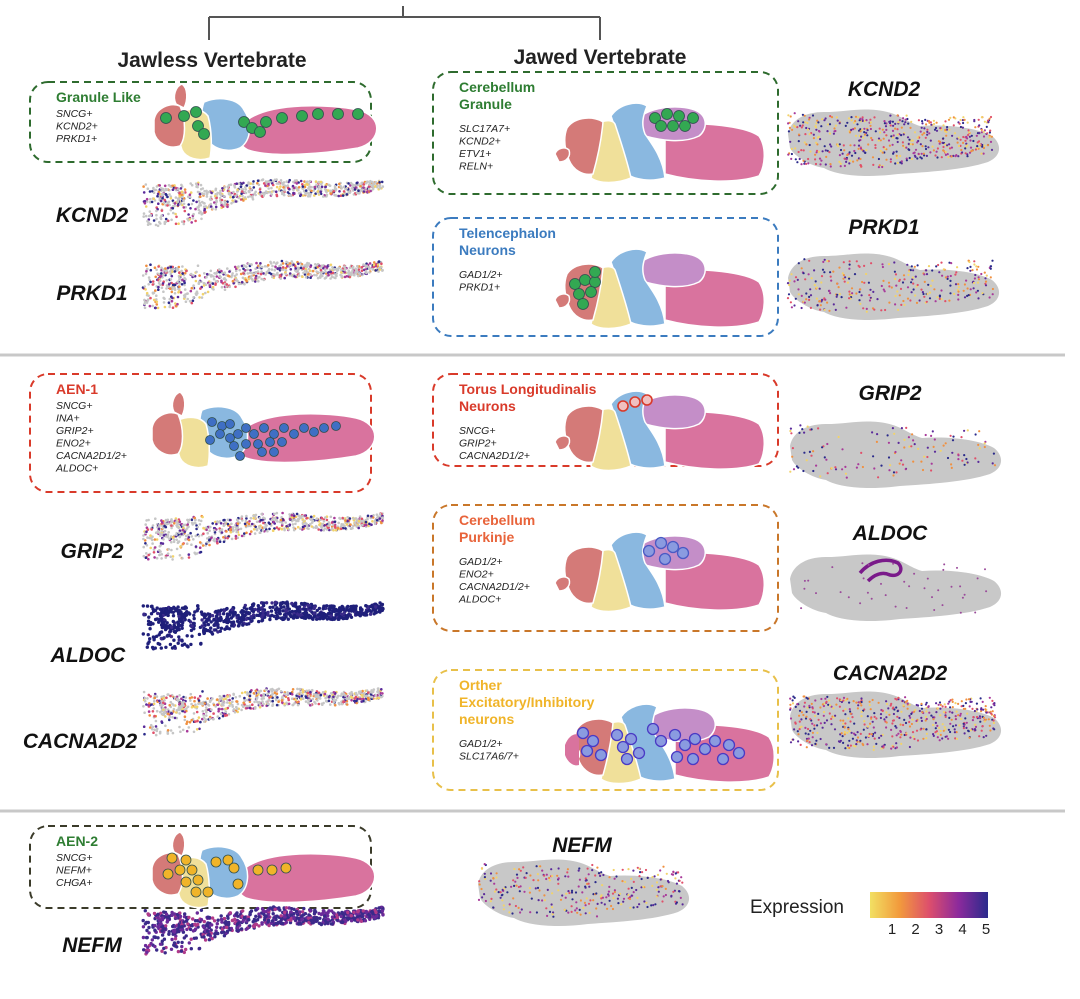  What do you see at coordinates (679, 116) in the screenshot?
I see `granule-dot` at bounding box center [679, 116].